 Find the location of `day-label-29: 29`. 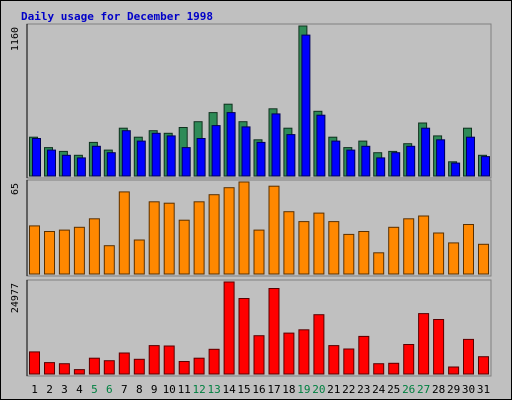

day-label-29: 29 is located at coordinates (453, 389).